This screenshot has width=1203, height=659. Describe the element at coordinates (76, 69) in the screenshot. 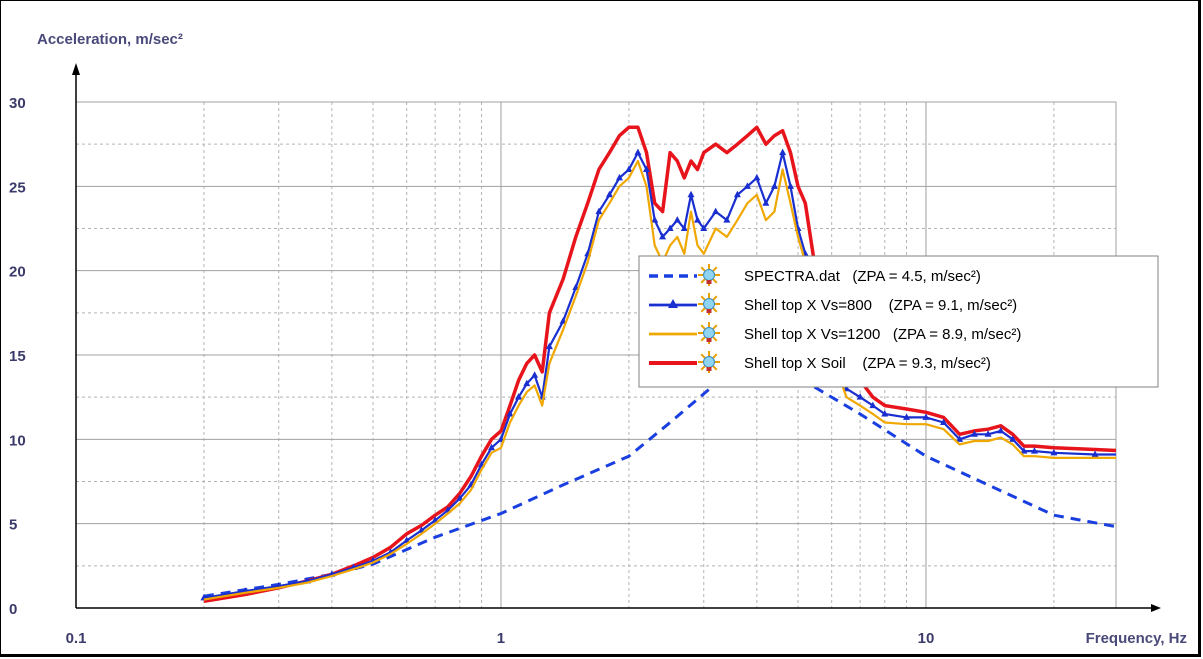

I see `y-axis-arrow-icon` at that location.